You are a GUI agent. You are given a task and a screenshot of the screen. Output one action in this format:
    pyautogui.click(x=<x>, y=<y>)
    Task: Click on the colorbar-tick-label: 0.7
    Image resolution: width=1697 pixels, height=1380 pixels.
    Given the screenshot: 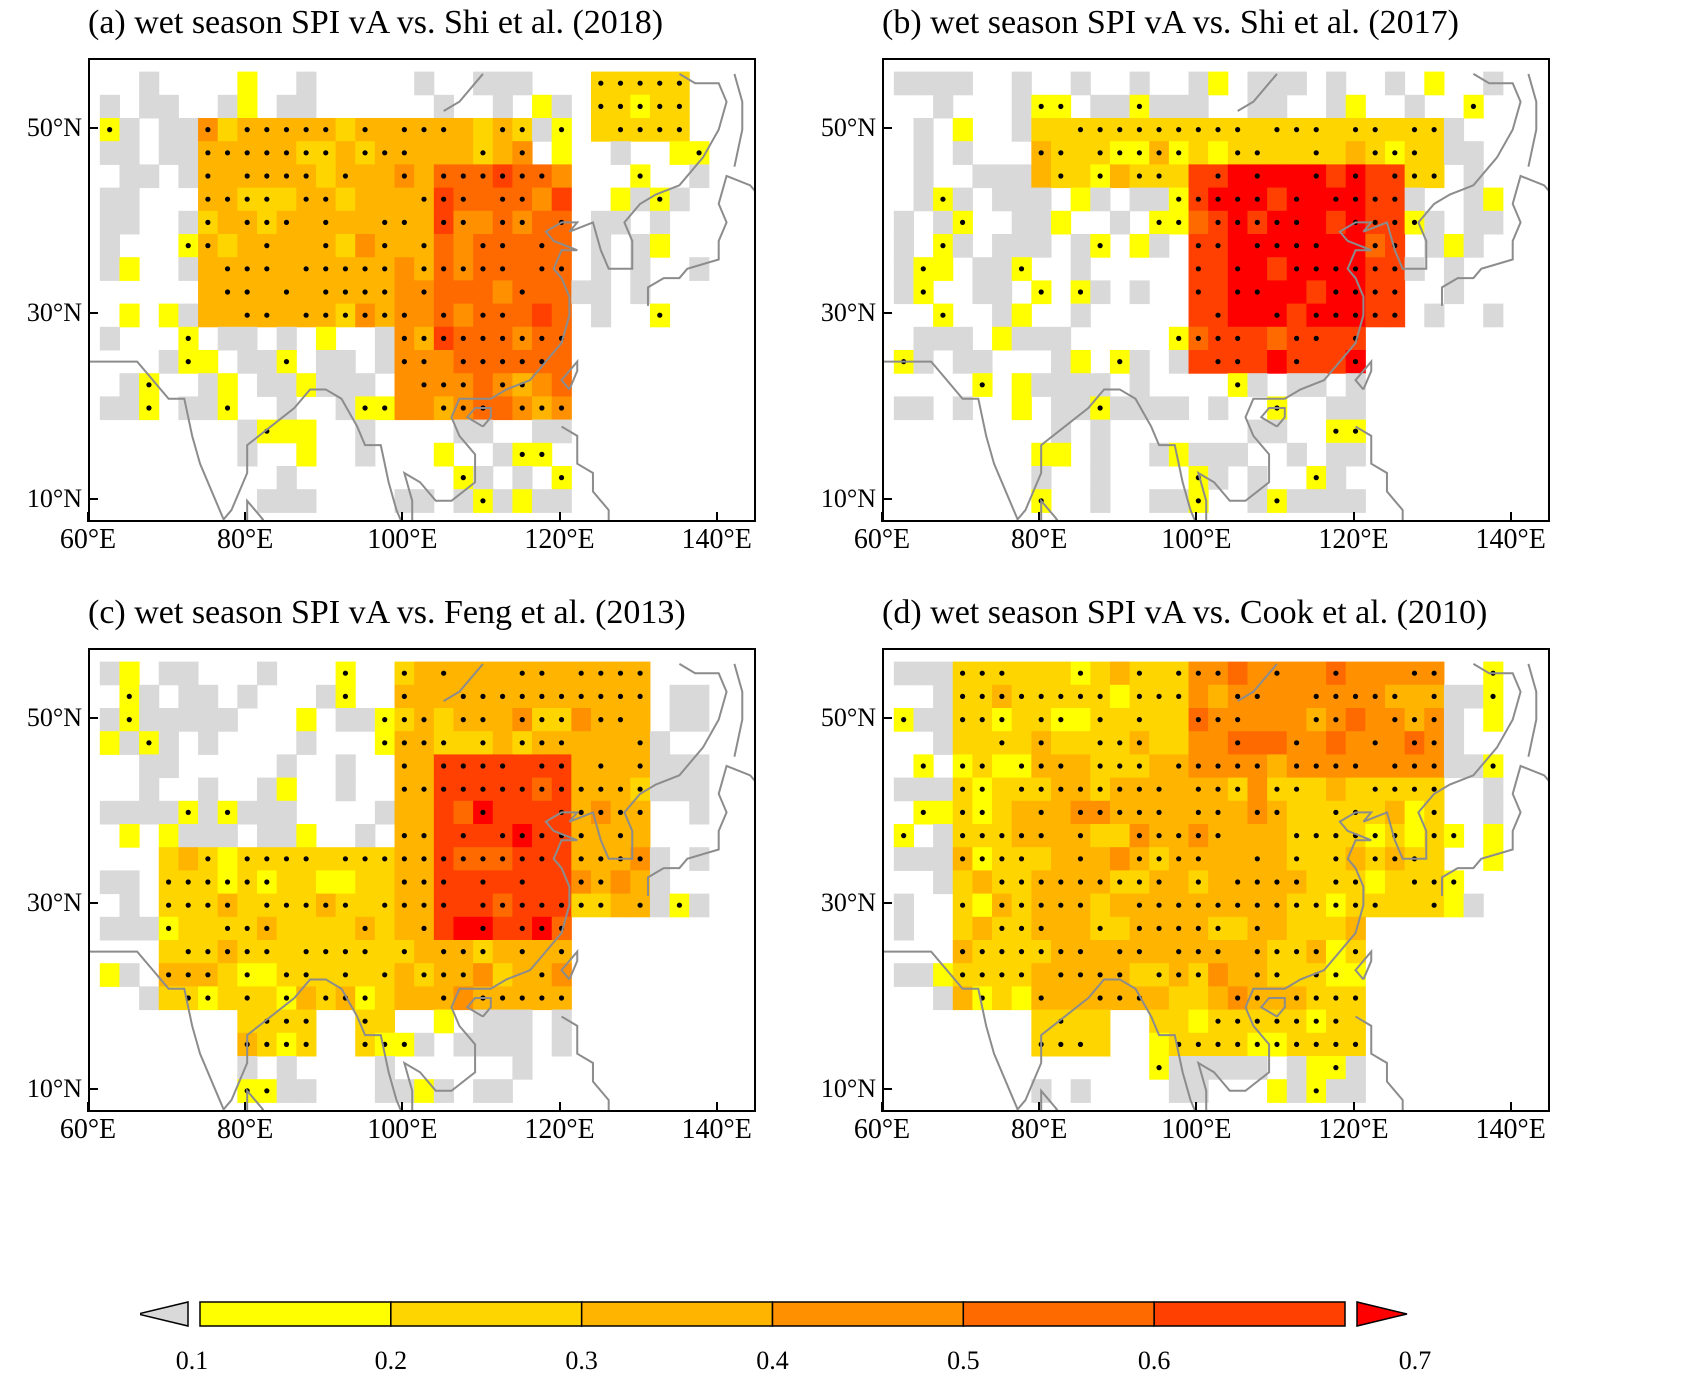 What is the action you would take?
    pyautogui.click(x=1415, y=1360)
    